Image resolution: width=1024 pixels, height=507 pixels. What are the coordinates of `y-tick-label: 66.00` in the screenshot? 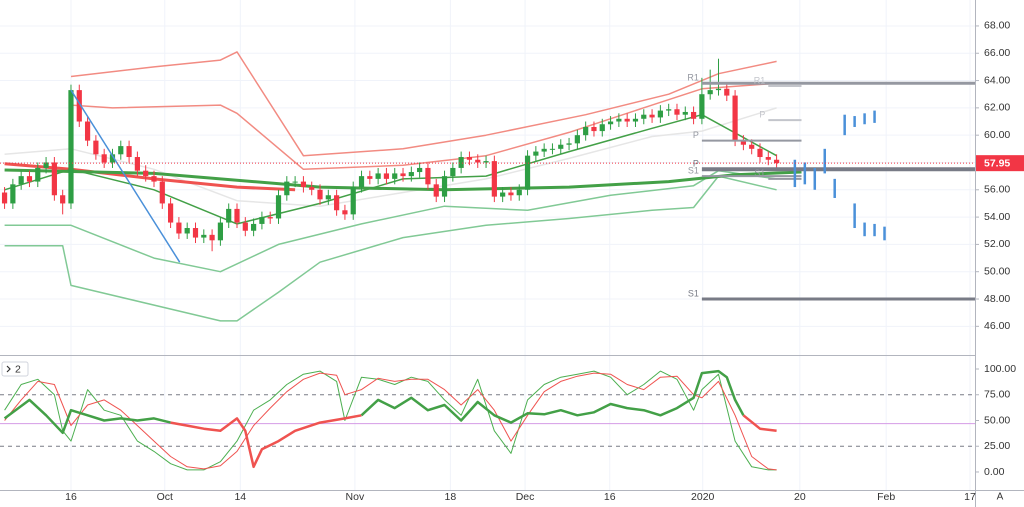 It's located at (997, 53).